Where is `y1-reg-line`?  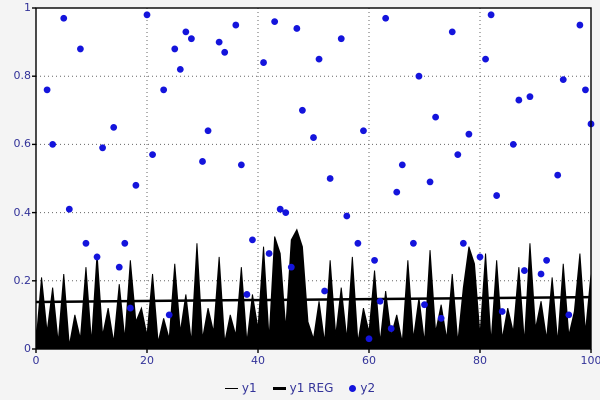
y1-reg-line is located at coordinates (313, 299).